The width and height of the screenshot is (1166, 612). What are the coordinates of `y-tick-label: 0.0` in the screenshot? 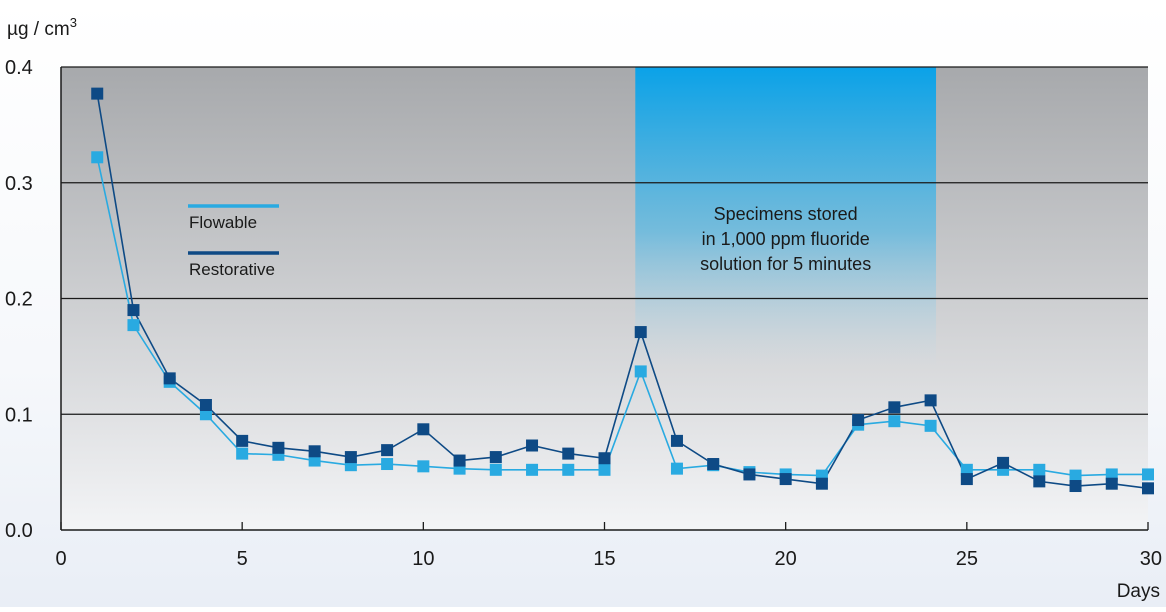 It's located at (19, 531).